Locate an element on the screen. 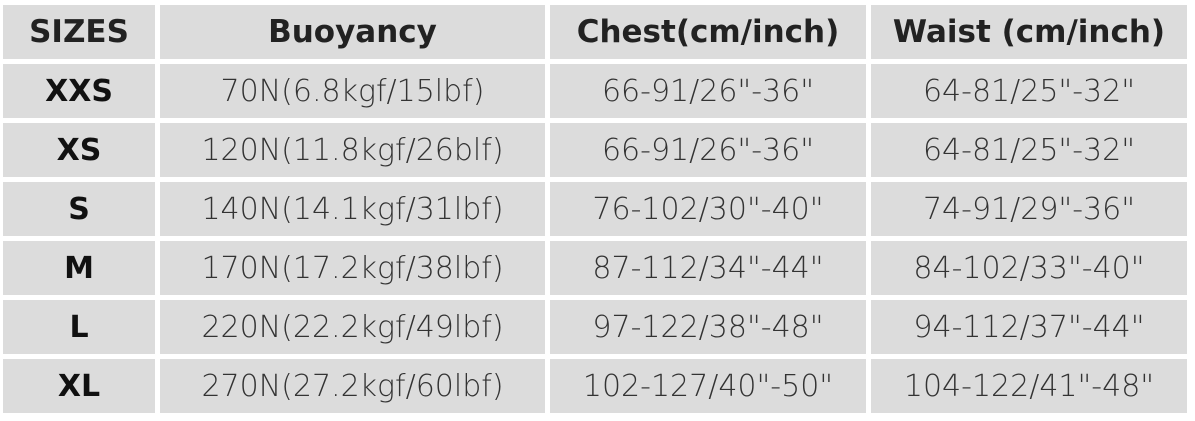 The width and height of the screenshot is (1195, 421). table-cell: 220N(22.2kgf/49lbf) is located at coordinates (352, 327).